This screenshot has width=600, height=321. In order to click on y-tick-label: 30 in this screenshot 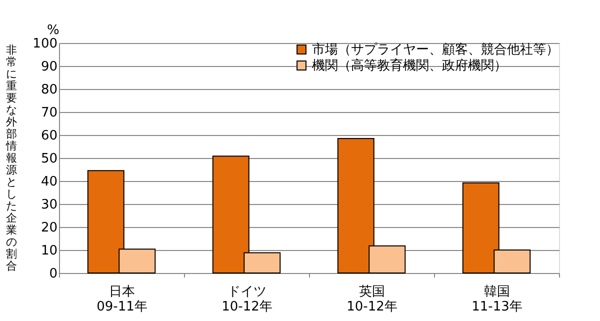, I will do `click(49, 205)`.